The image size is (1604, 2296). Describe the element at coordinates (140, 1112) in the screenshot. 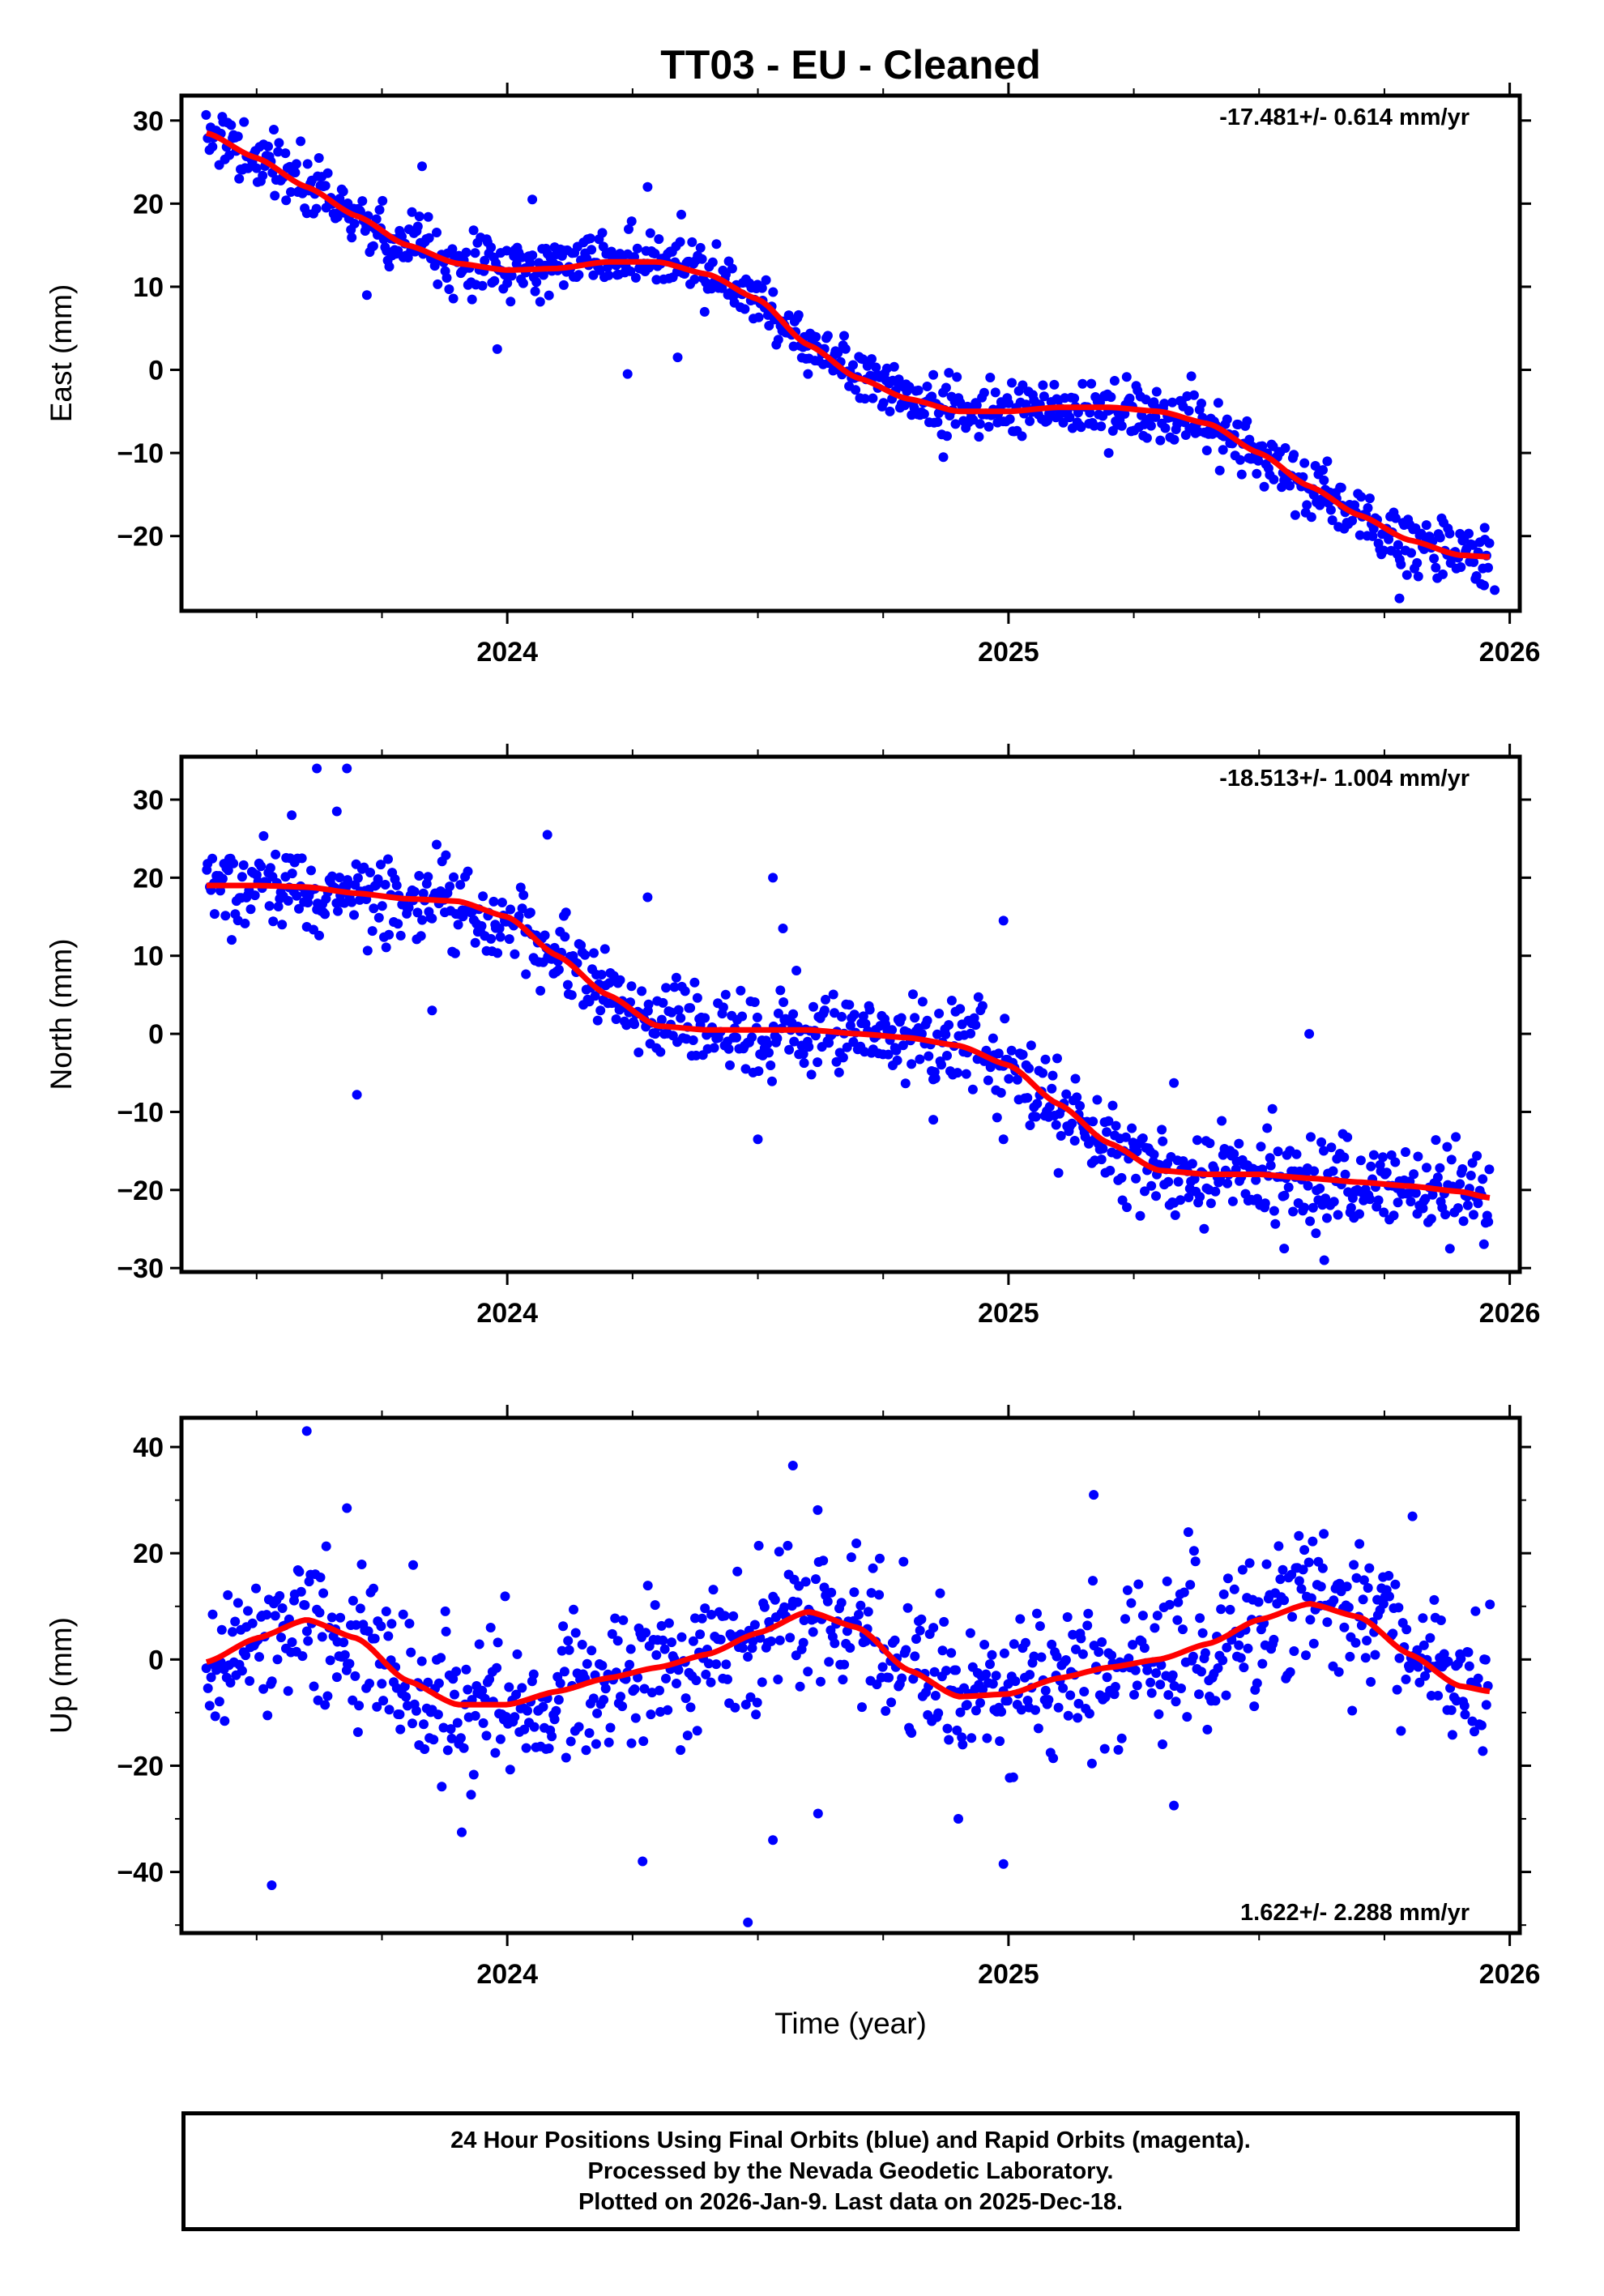

I see `y-tick-label: −10` at that location.